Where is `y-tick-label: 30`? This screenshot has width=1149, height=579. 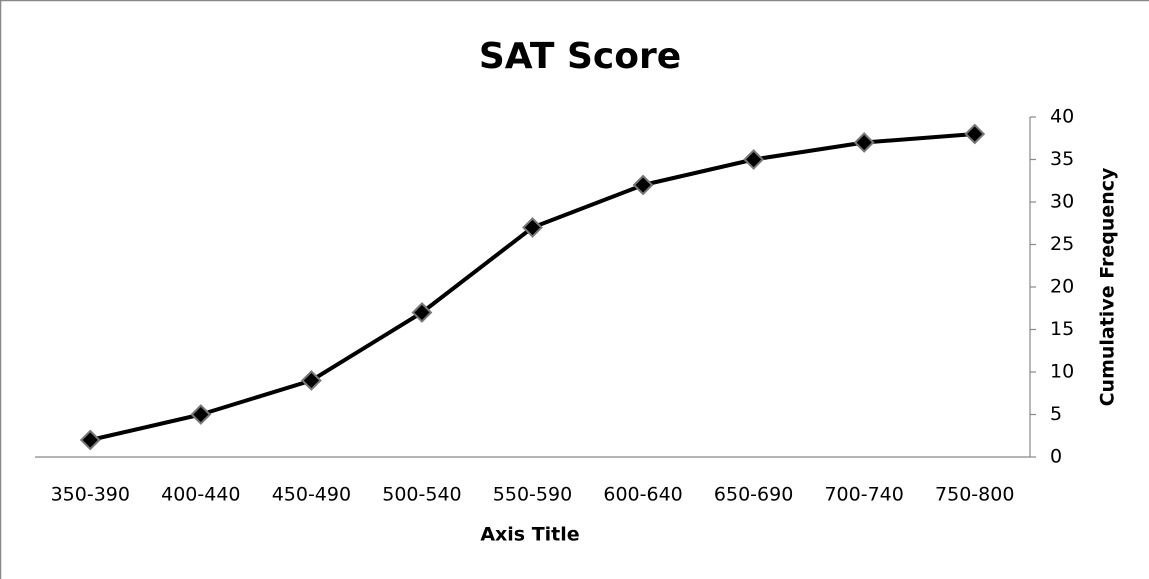 y-tick-label: 30 is located at coordinates (1062, 202).